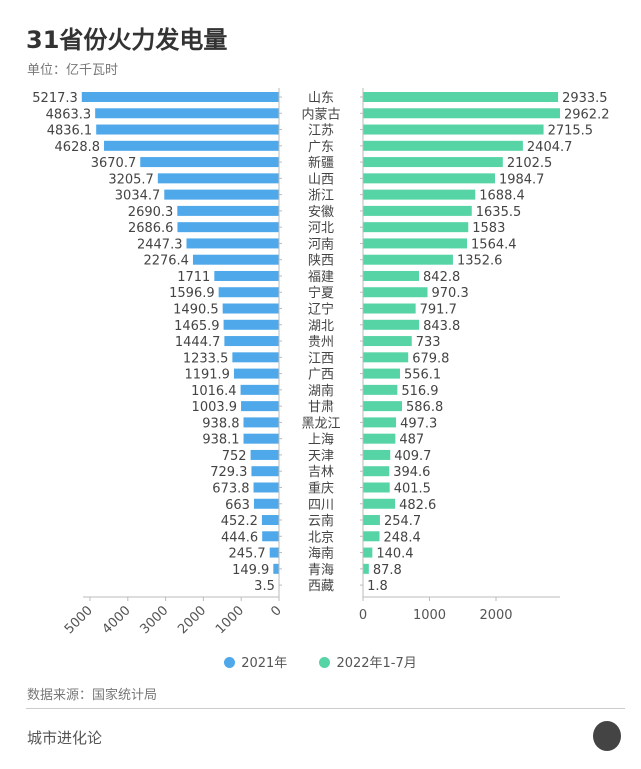 Image resolution: width=641 pixels, height=769 pixels. What do you see at coordinates (429, 615) in the screenshot?
I see `x-tick-label-right: 1000` at bounding box center [429, 615].